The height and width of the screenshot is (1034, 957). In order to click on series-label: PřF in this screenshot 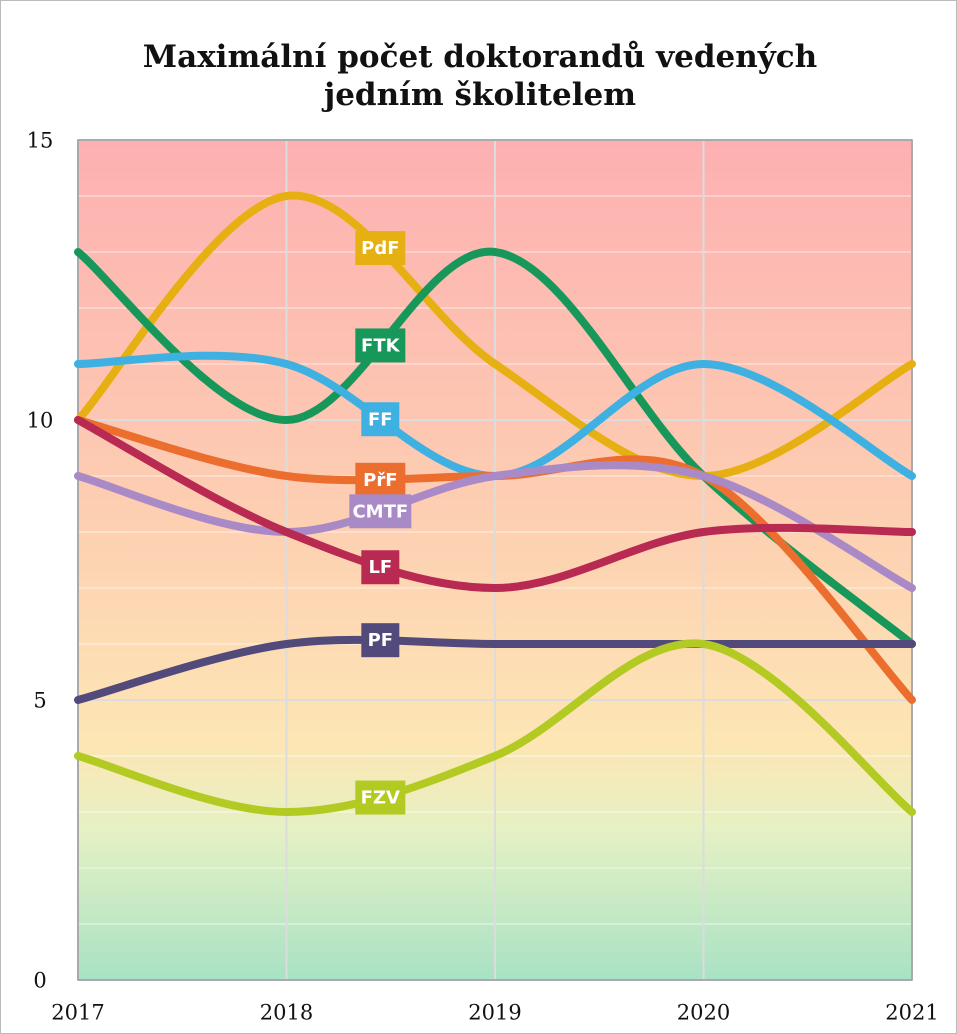, I will do `click(380, 480)`.